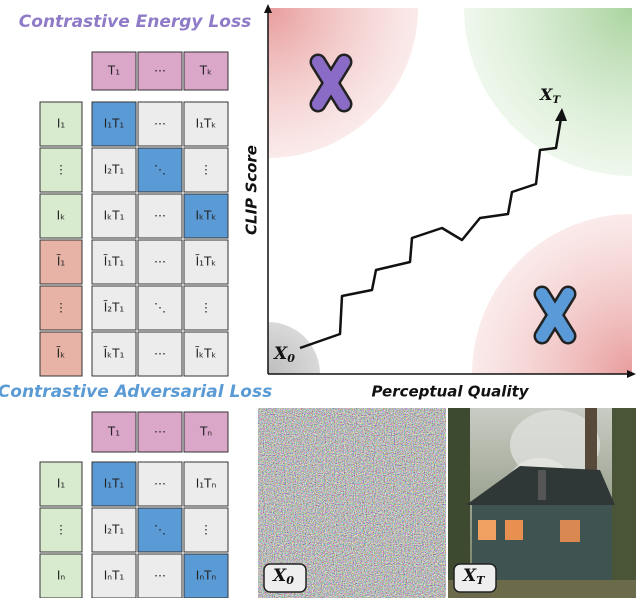 This screenshot has height=598, width=636. I want to click on matrix-text: ĨₖTₖ, so click(205, 353).